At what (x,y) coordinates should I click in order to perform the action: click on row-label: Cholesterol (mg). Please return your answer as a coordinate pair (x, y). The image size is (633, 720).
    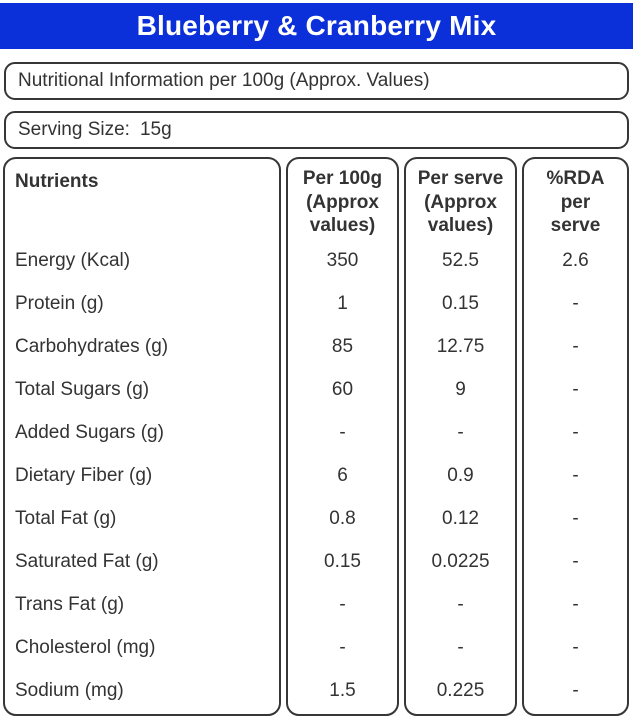
    Looking at the image, I should click on (85, 647).